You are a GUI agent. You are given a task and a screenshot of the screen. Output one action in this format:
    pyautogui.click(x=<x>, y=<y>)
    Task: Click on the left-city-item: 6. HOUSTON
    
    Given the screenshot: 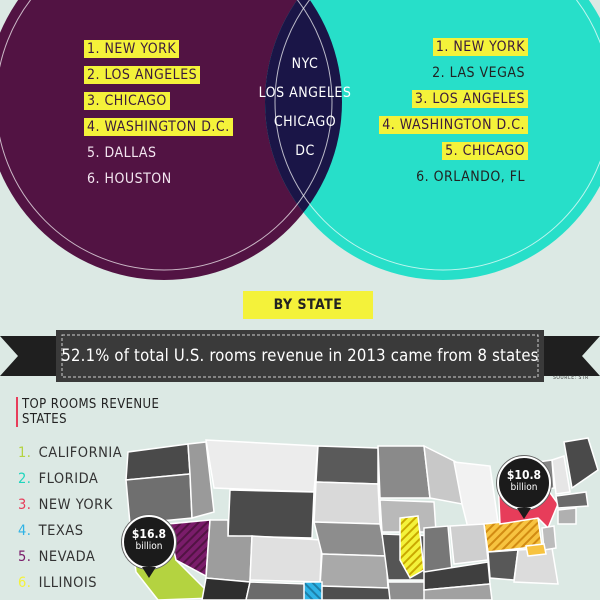 What is the action you would take?
    pyautogui.click(x=158, y=179)
    